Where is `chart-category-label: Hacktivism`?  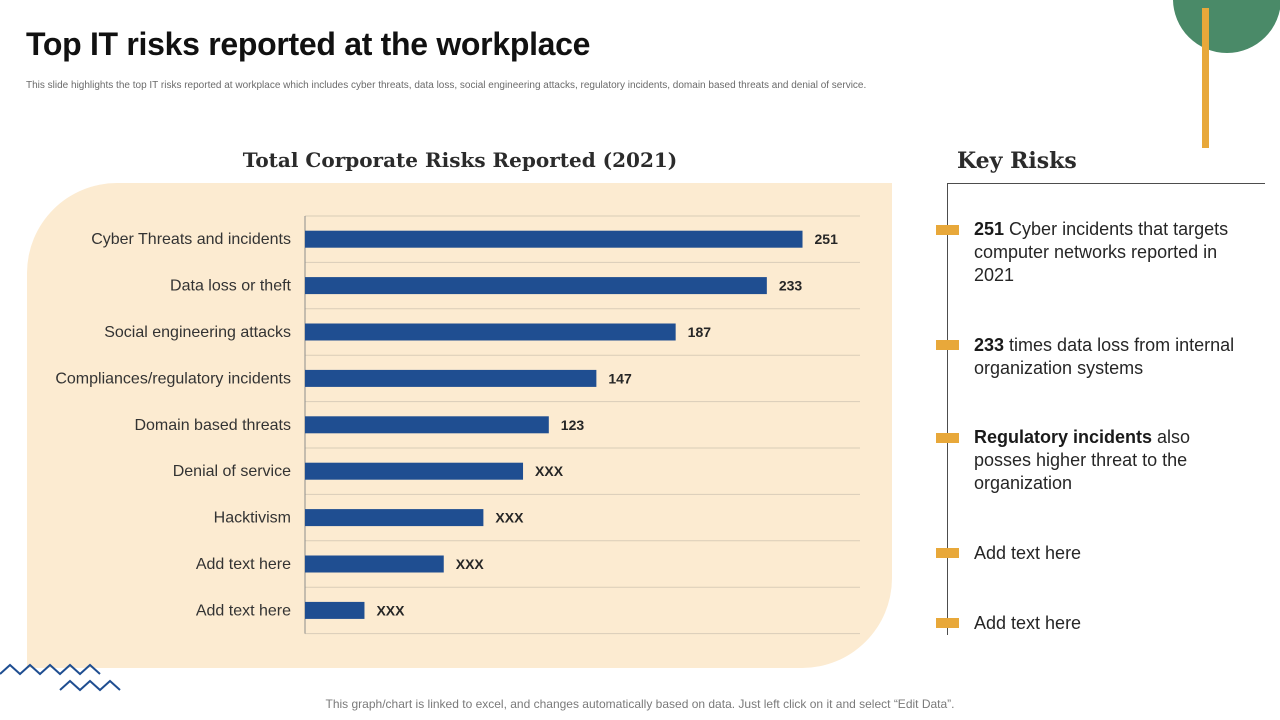 chart-category-label: Hacktivism is located at coordinates (252, 518).